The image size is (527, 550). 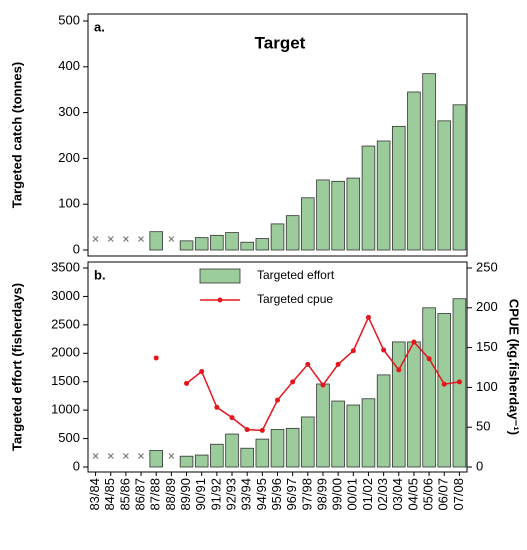 I want to click on x-tick-label: 07/08, so click(x=458, y=494).